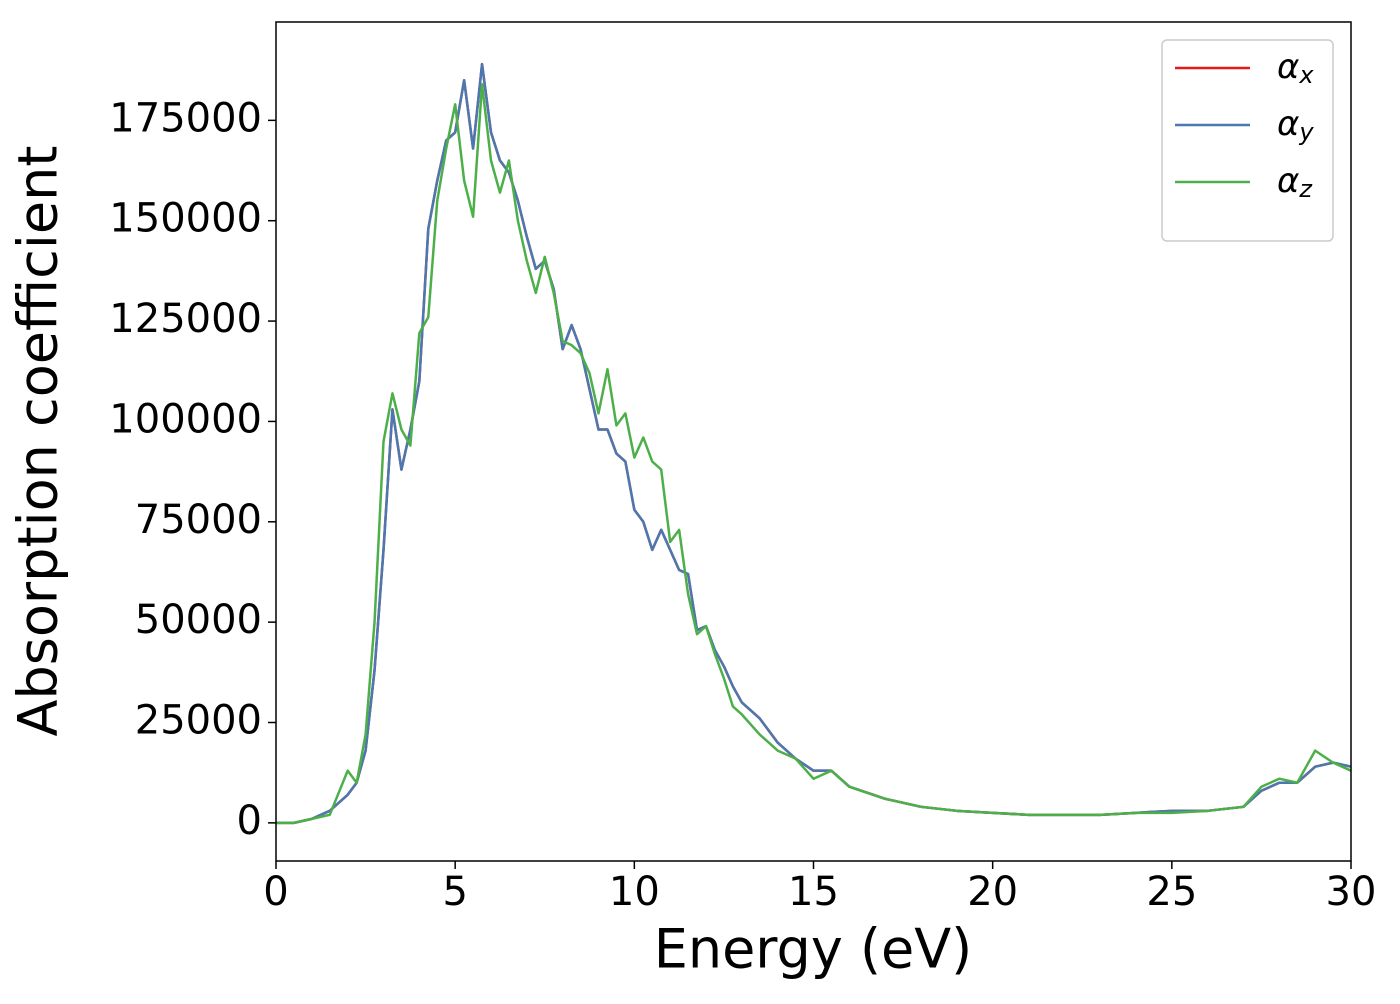 This screenshot has height=1004, width=1400. I want to click on y-tick-label: 75000, so click(198, 520).